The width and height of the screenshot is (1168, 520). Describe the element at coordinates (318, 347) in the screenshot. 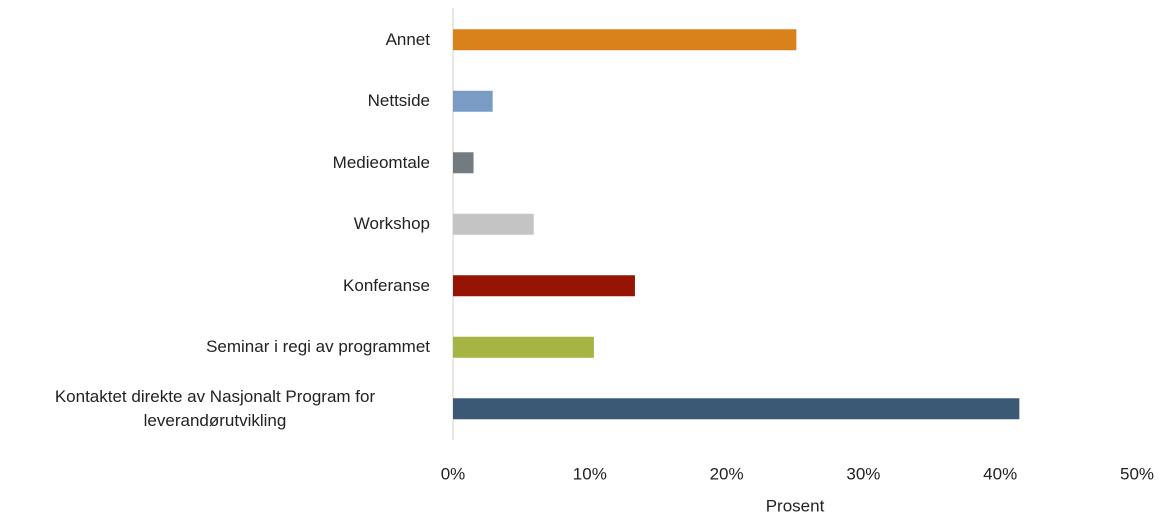

I see `y-tick-label: Seminar i regi av programmet` at that location.